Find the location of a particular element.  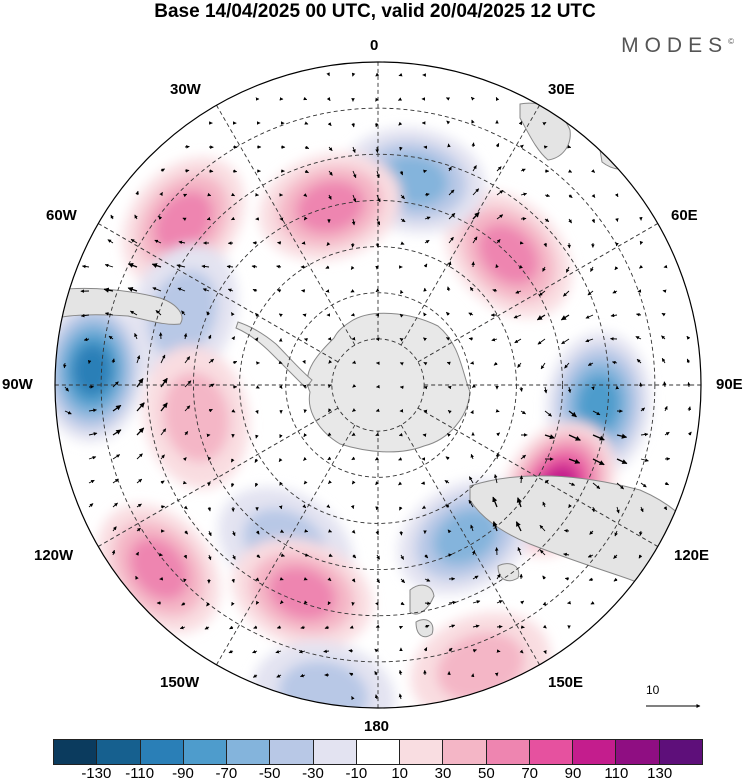

lon-label-0: 0 is located at coordinates (374, 45).